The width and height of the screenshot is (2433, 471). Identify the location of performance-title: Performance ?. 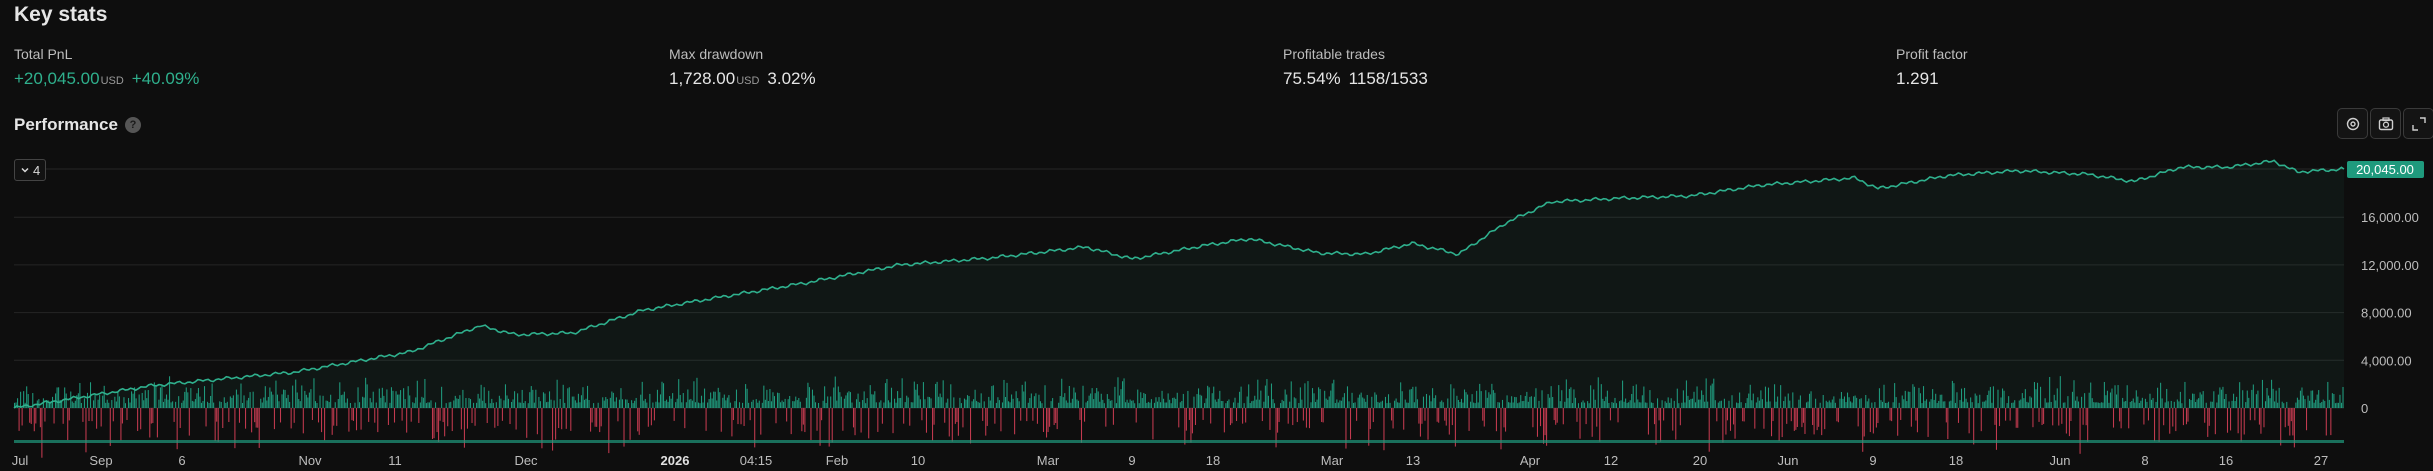
(77, 125).